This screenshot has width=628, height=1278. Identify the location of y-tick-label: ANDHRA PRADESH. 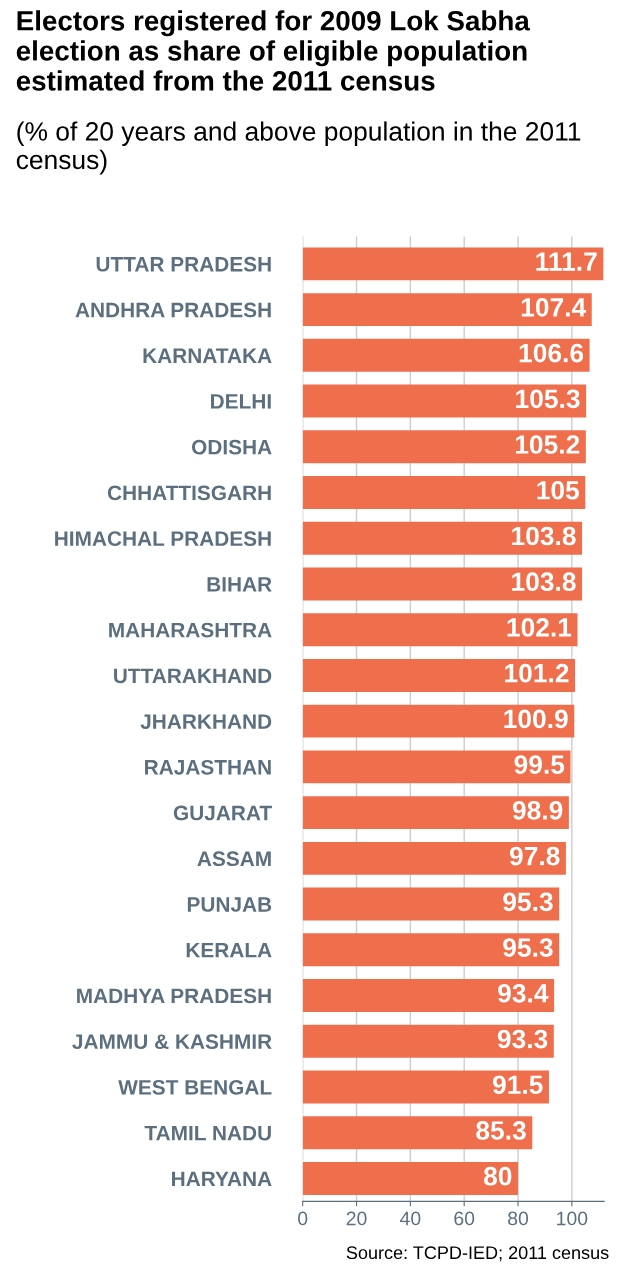
(173, 310).